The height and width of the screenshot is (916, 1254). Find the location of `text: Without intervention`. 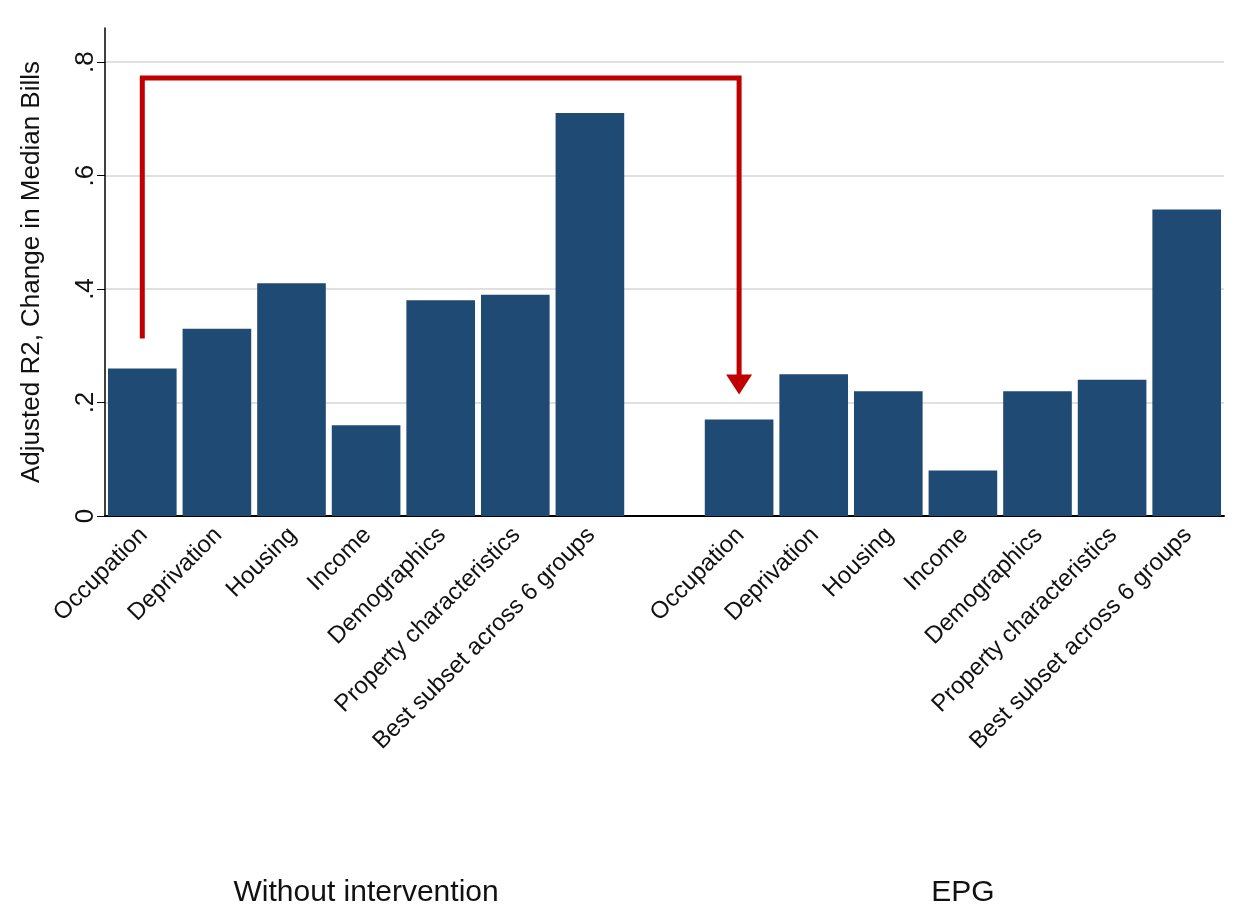

text: Without intervention is located at coordinates (366, 891).